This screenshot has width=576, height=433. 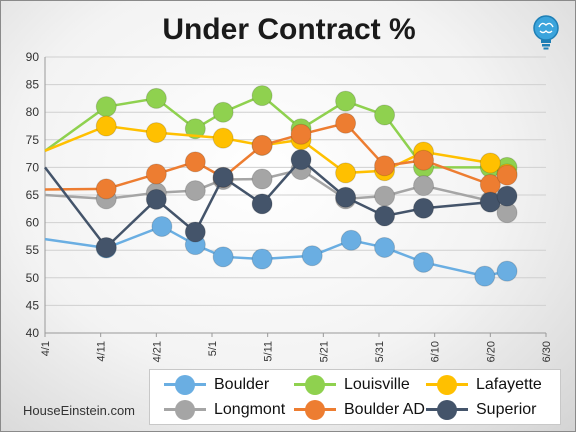 What do you see at coordinates (377, 384) in the screenshot?
I see `legend-label: Louisville` at bounding box center [377, 384].